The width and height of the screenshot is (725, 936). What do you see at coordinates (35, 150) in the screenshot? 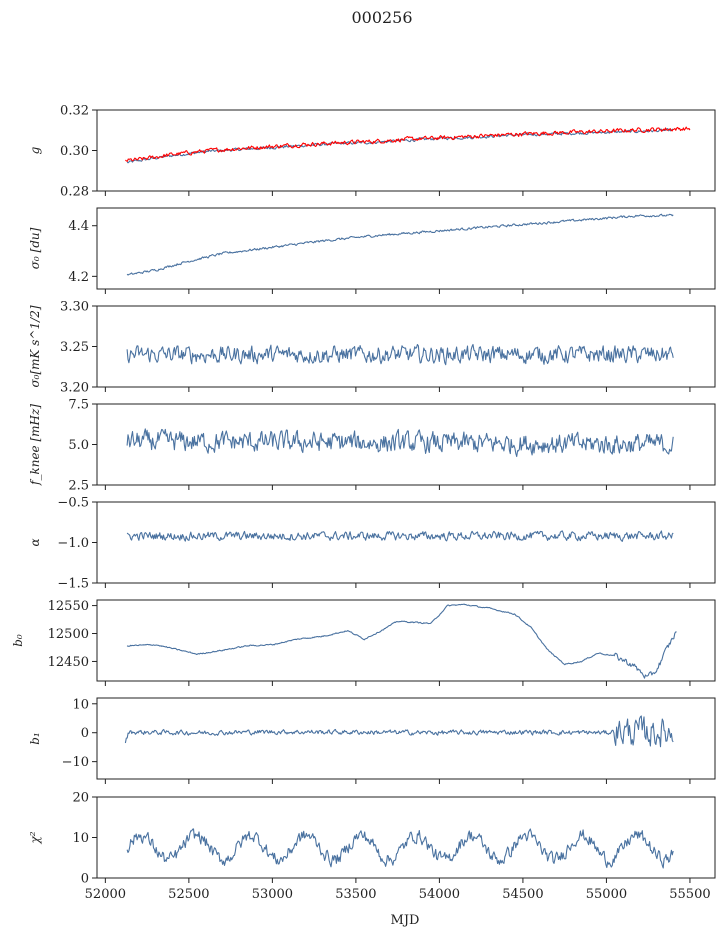
I see `y-axis-label-g: g` at bounding box center [35, 150].